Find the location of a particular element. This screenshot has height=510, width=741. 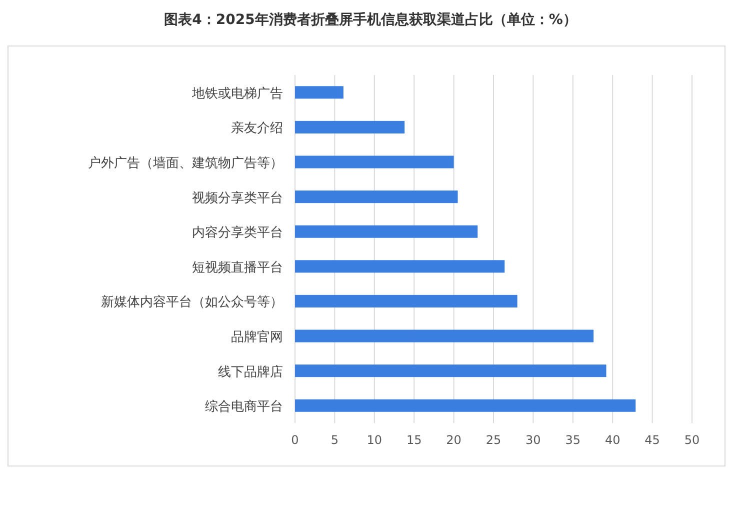

x-tick-label: 5 is located at coordinates (334, 440).